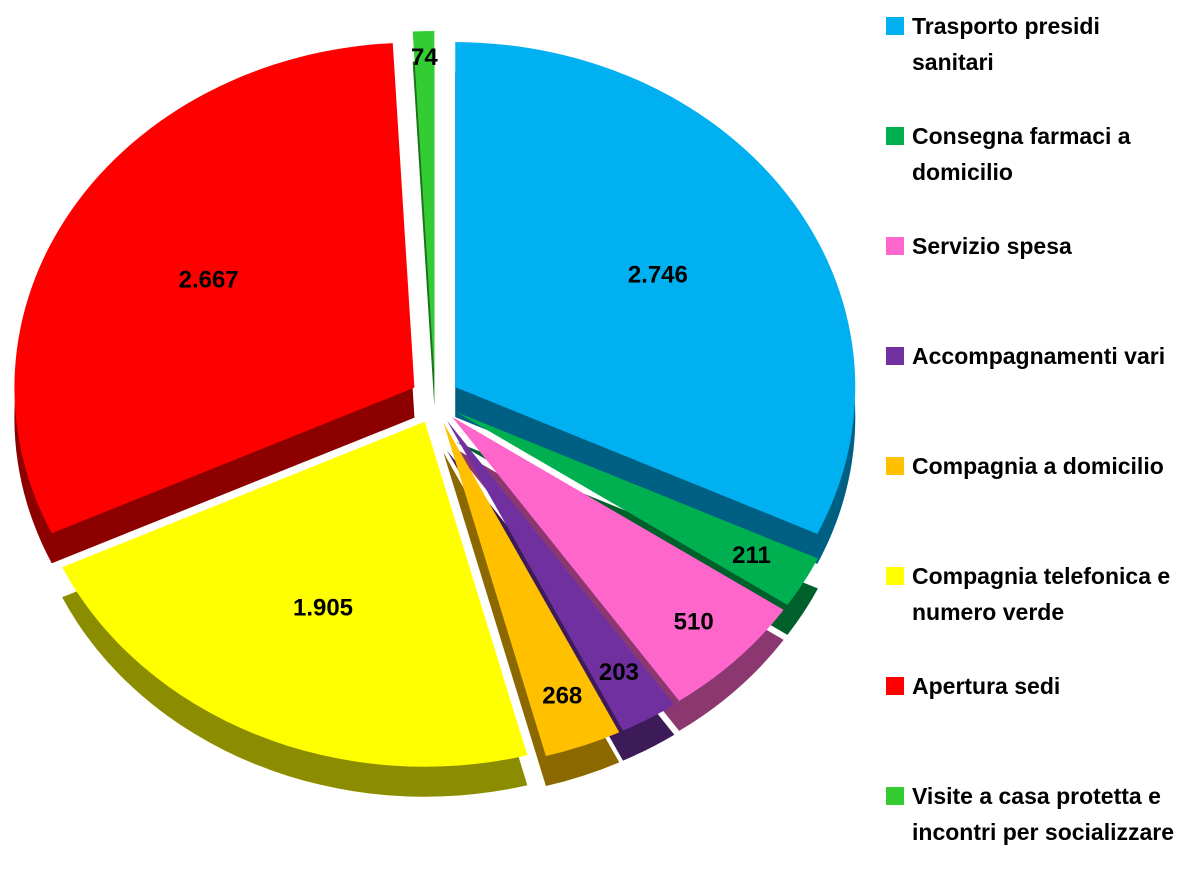 Image resolution: width=1182 pixels, height=886 pixels. I want to click on legend-label: Consegna farmaci a domicilio, so click(1021, 154).